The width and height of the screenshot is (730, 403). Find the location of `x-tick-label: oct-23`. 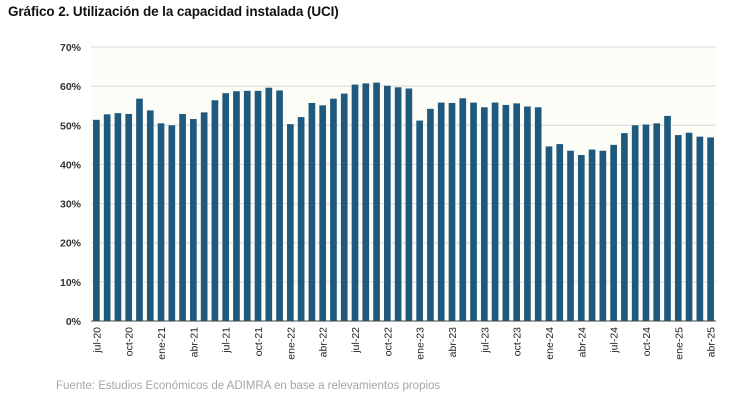

x-tick-label: oct-23 is located at coordinates (518, 341).